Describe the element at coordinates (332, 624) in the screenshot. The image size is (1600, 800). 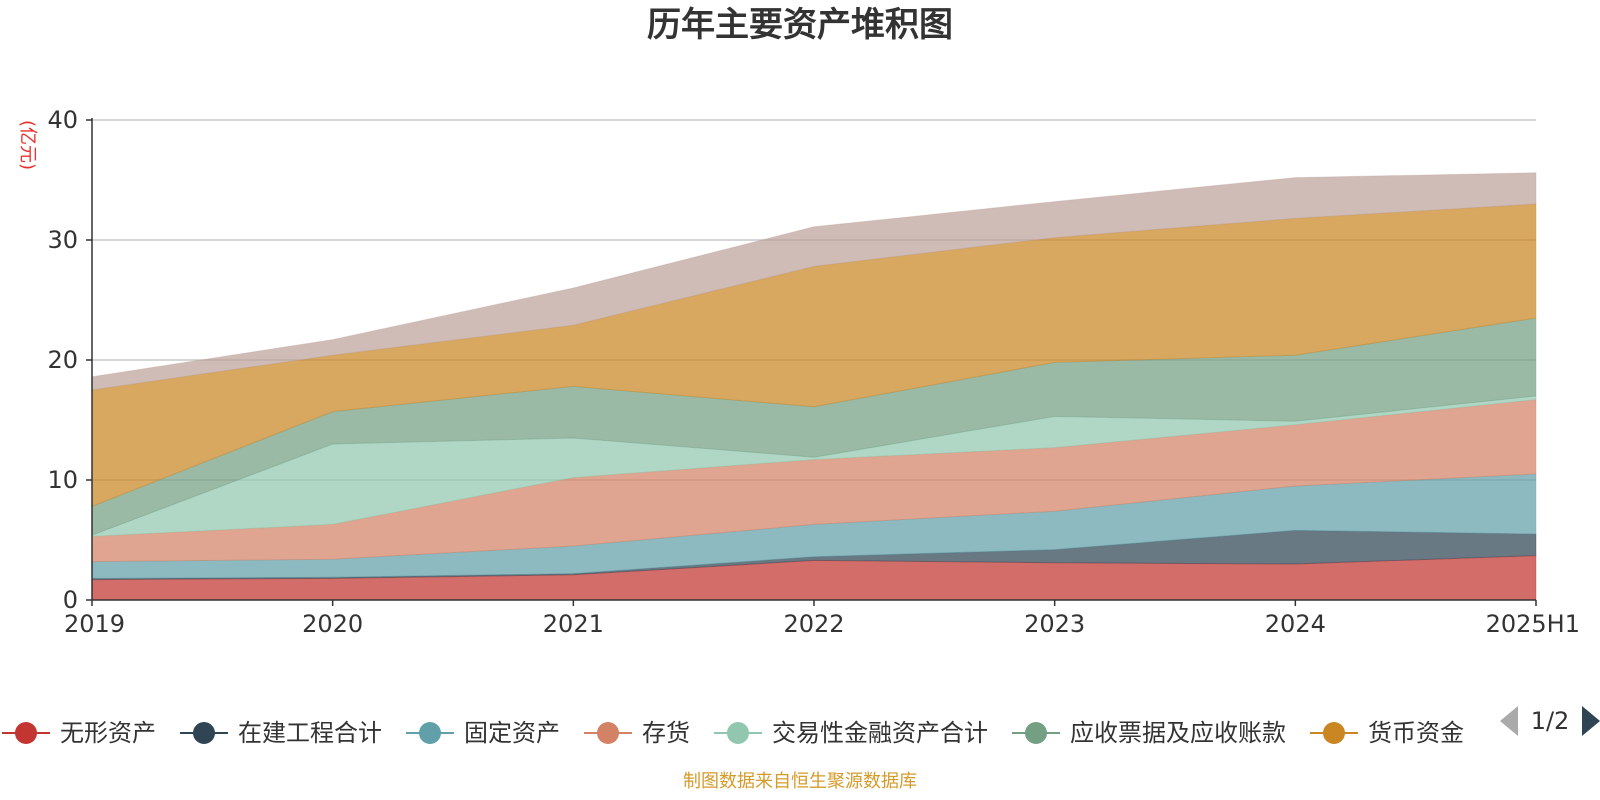
I see `x-tick-label-2020: 2020` at that location.